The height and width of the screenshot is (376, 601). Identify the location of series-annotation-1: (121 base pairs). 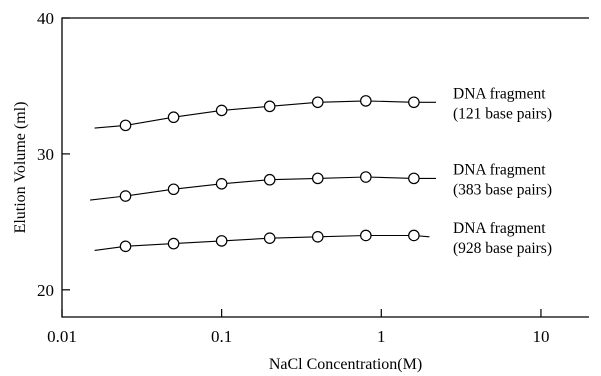
(502, 113).